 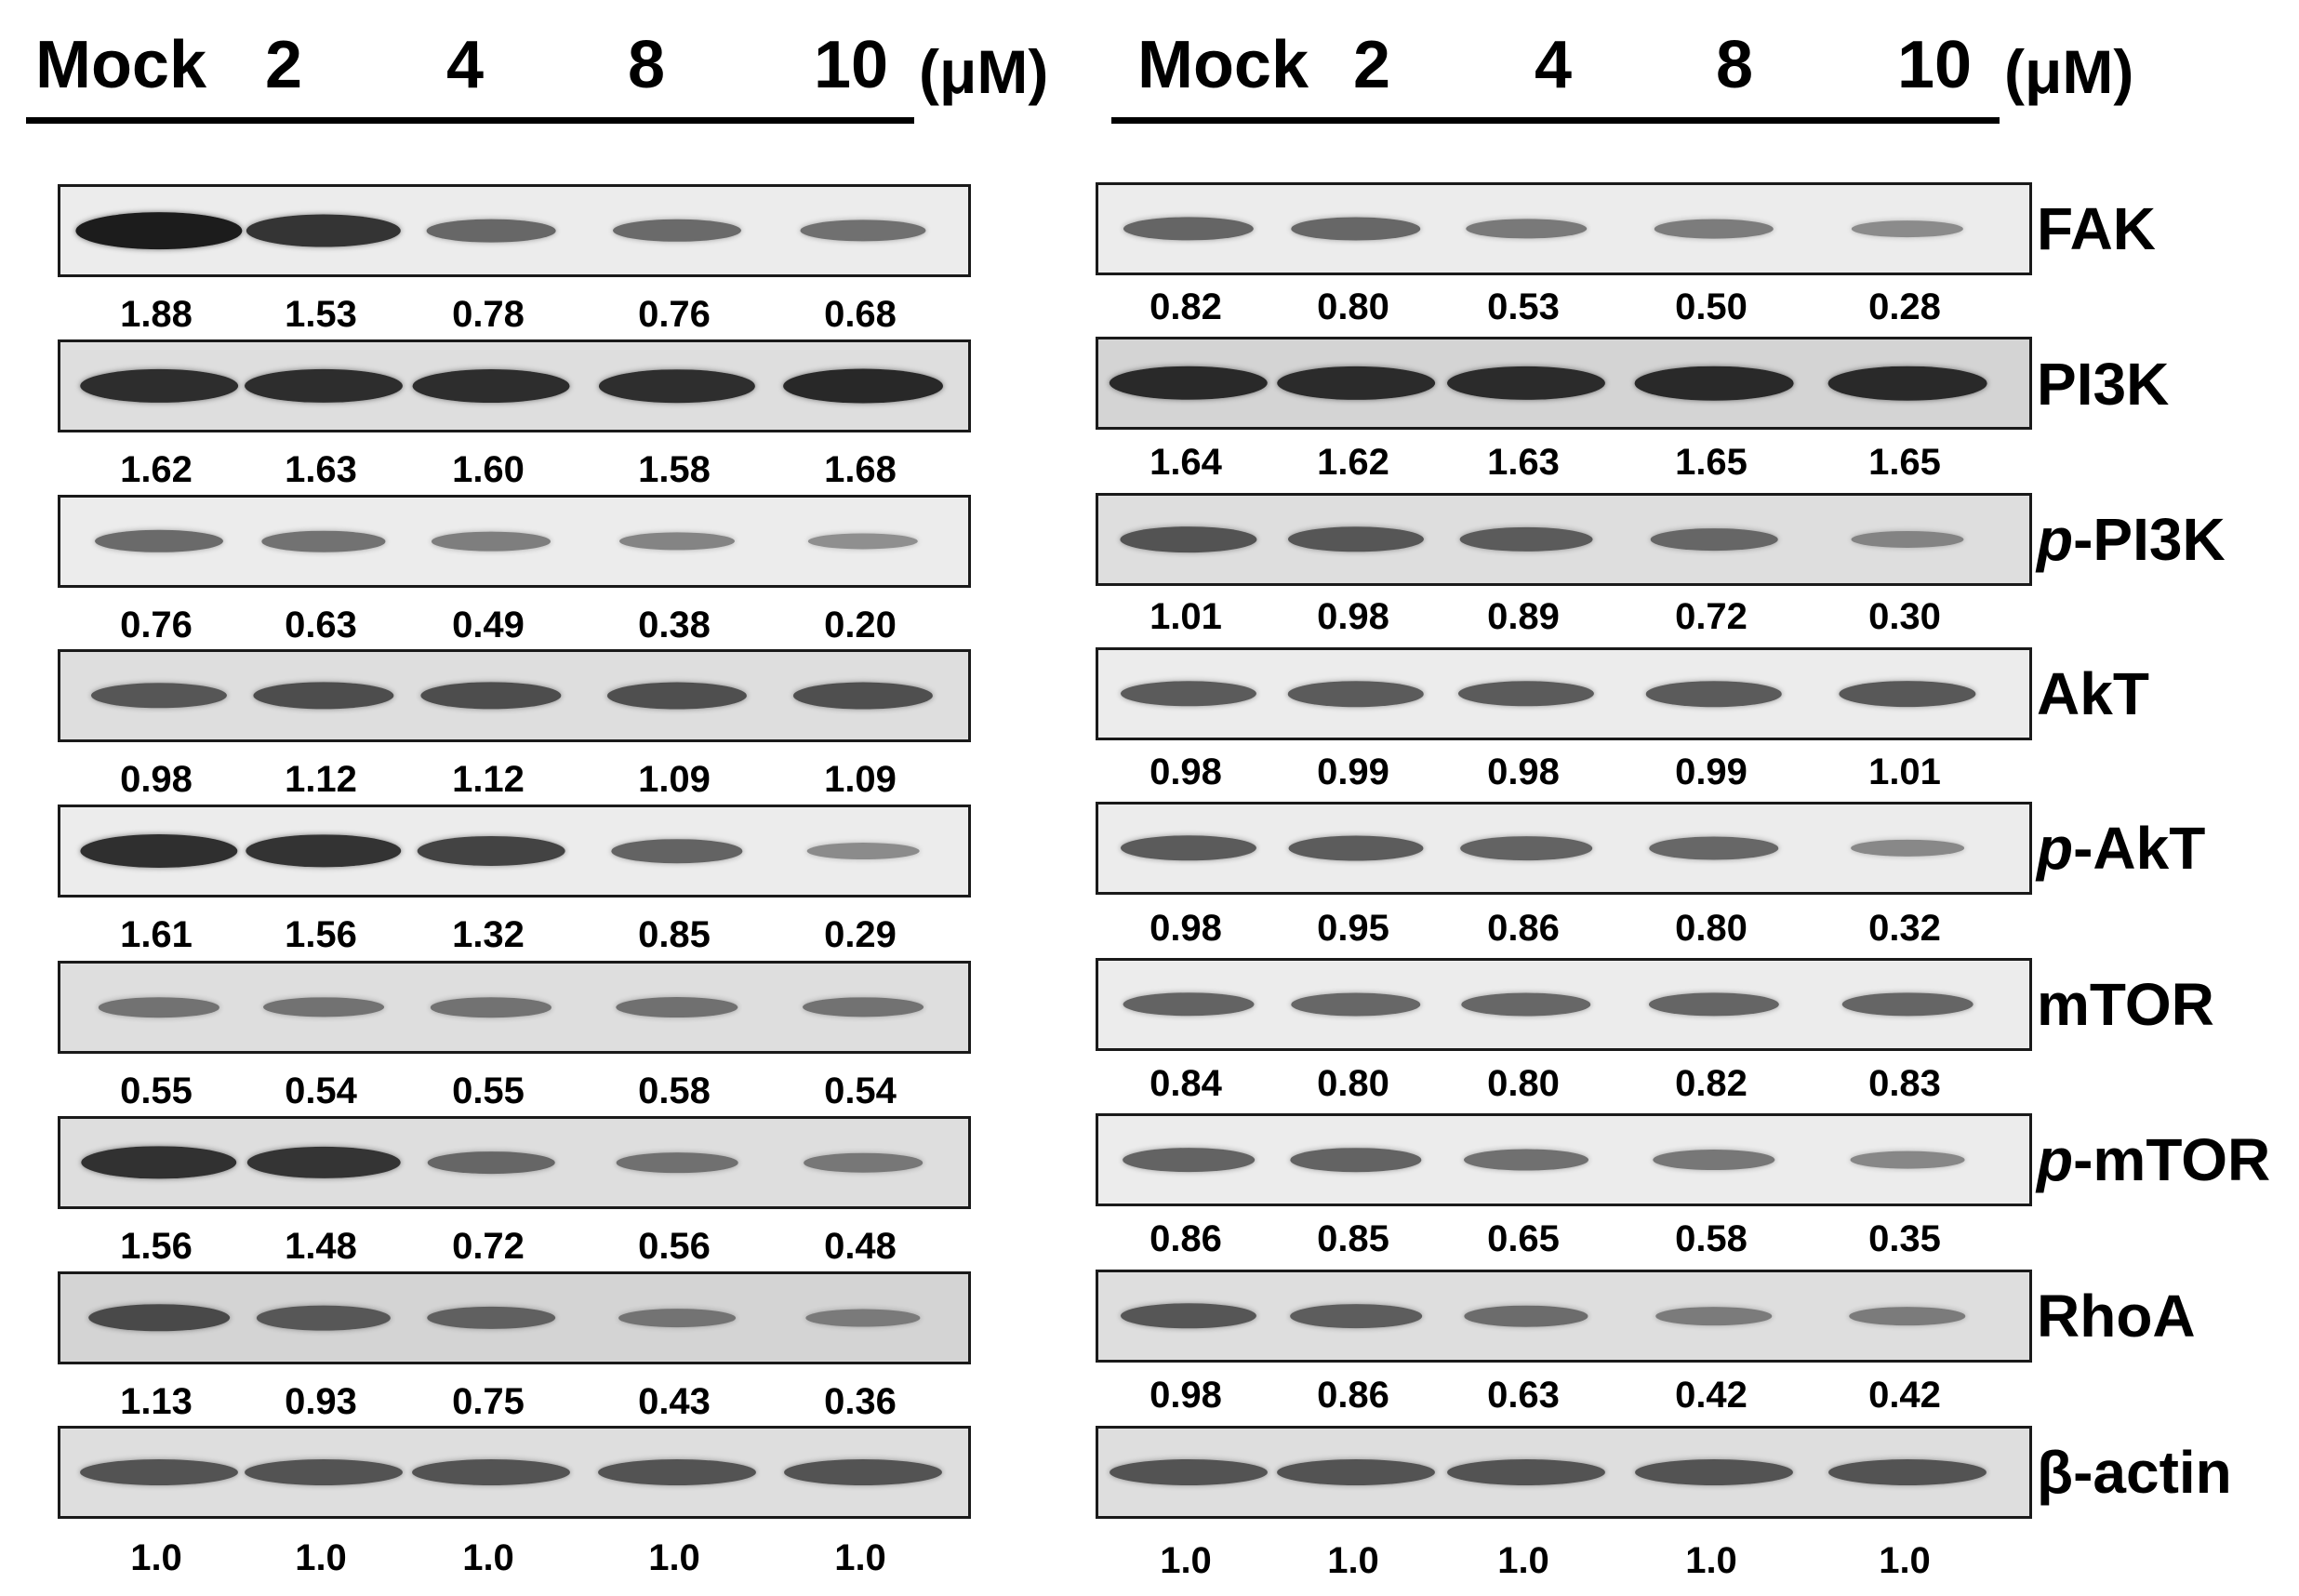 I want to click on band-intensity-value: 0.30, so click(x=1905, y=617).